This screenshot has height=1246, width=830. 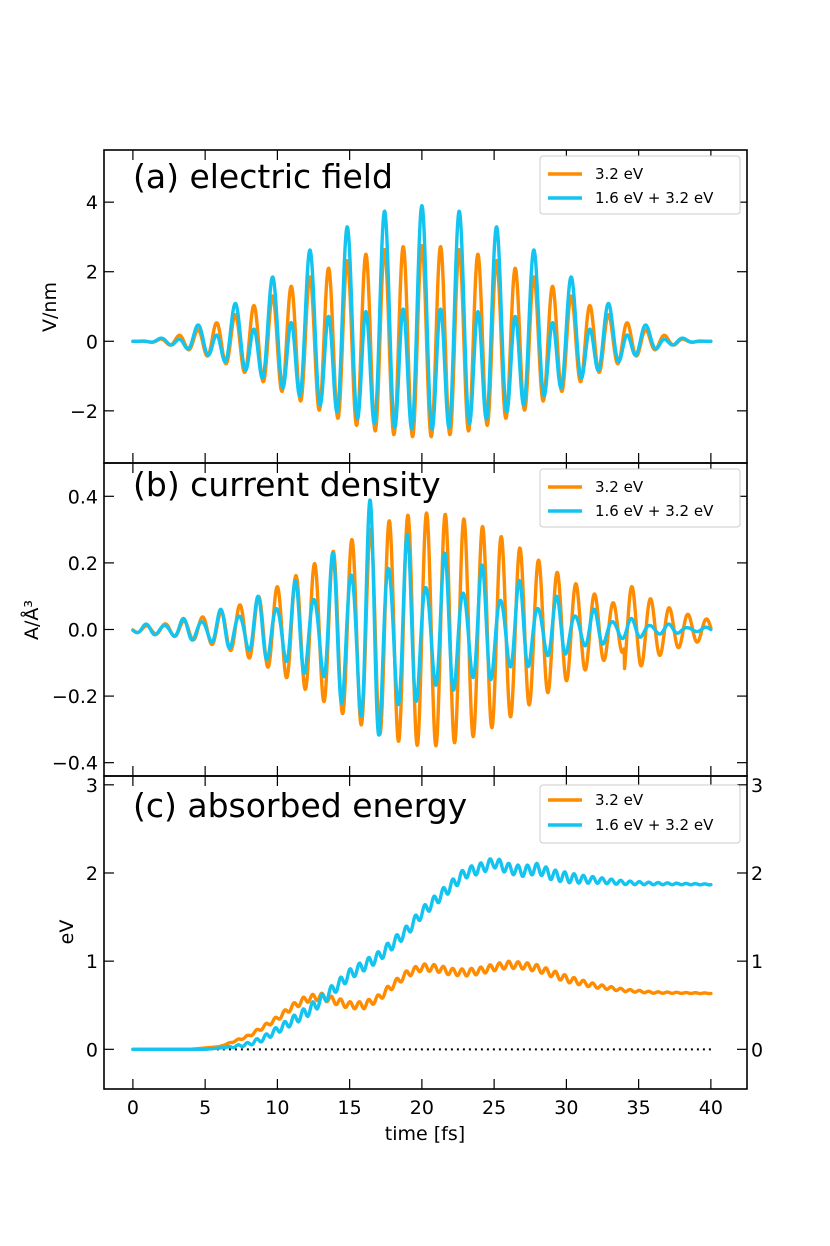 What do you see at coordinates (300, 805) in the screenshot?
I see `panel-title: (c) absorbed energy` at bounding box center [300, 805].